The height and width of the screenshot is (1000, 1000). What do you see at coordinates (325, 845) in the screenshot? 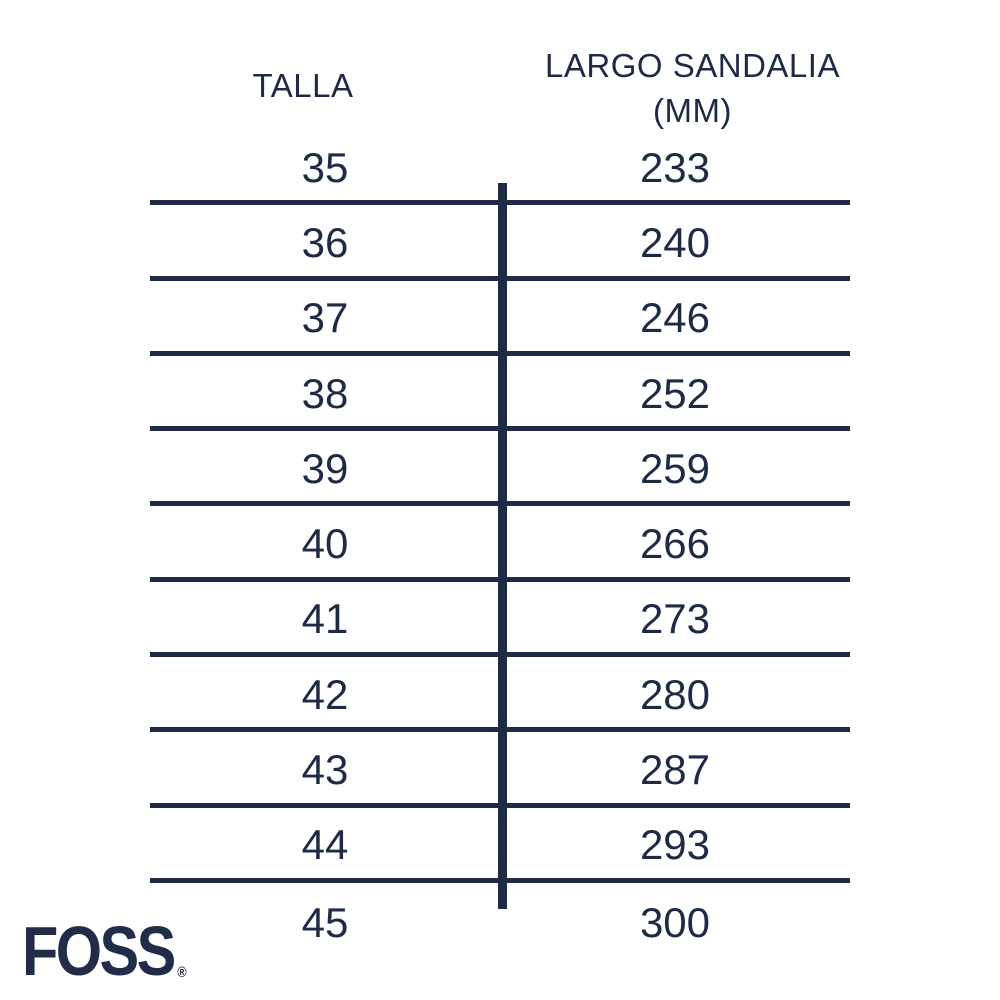
I see `talla-cell: 44` at bounding box center [325, 845].